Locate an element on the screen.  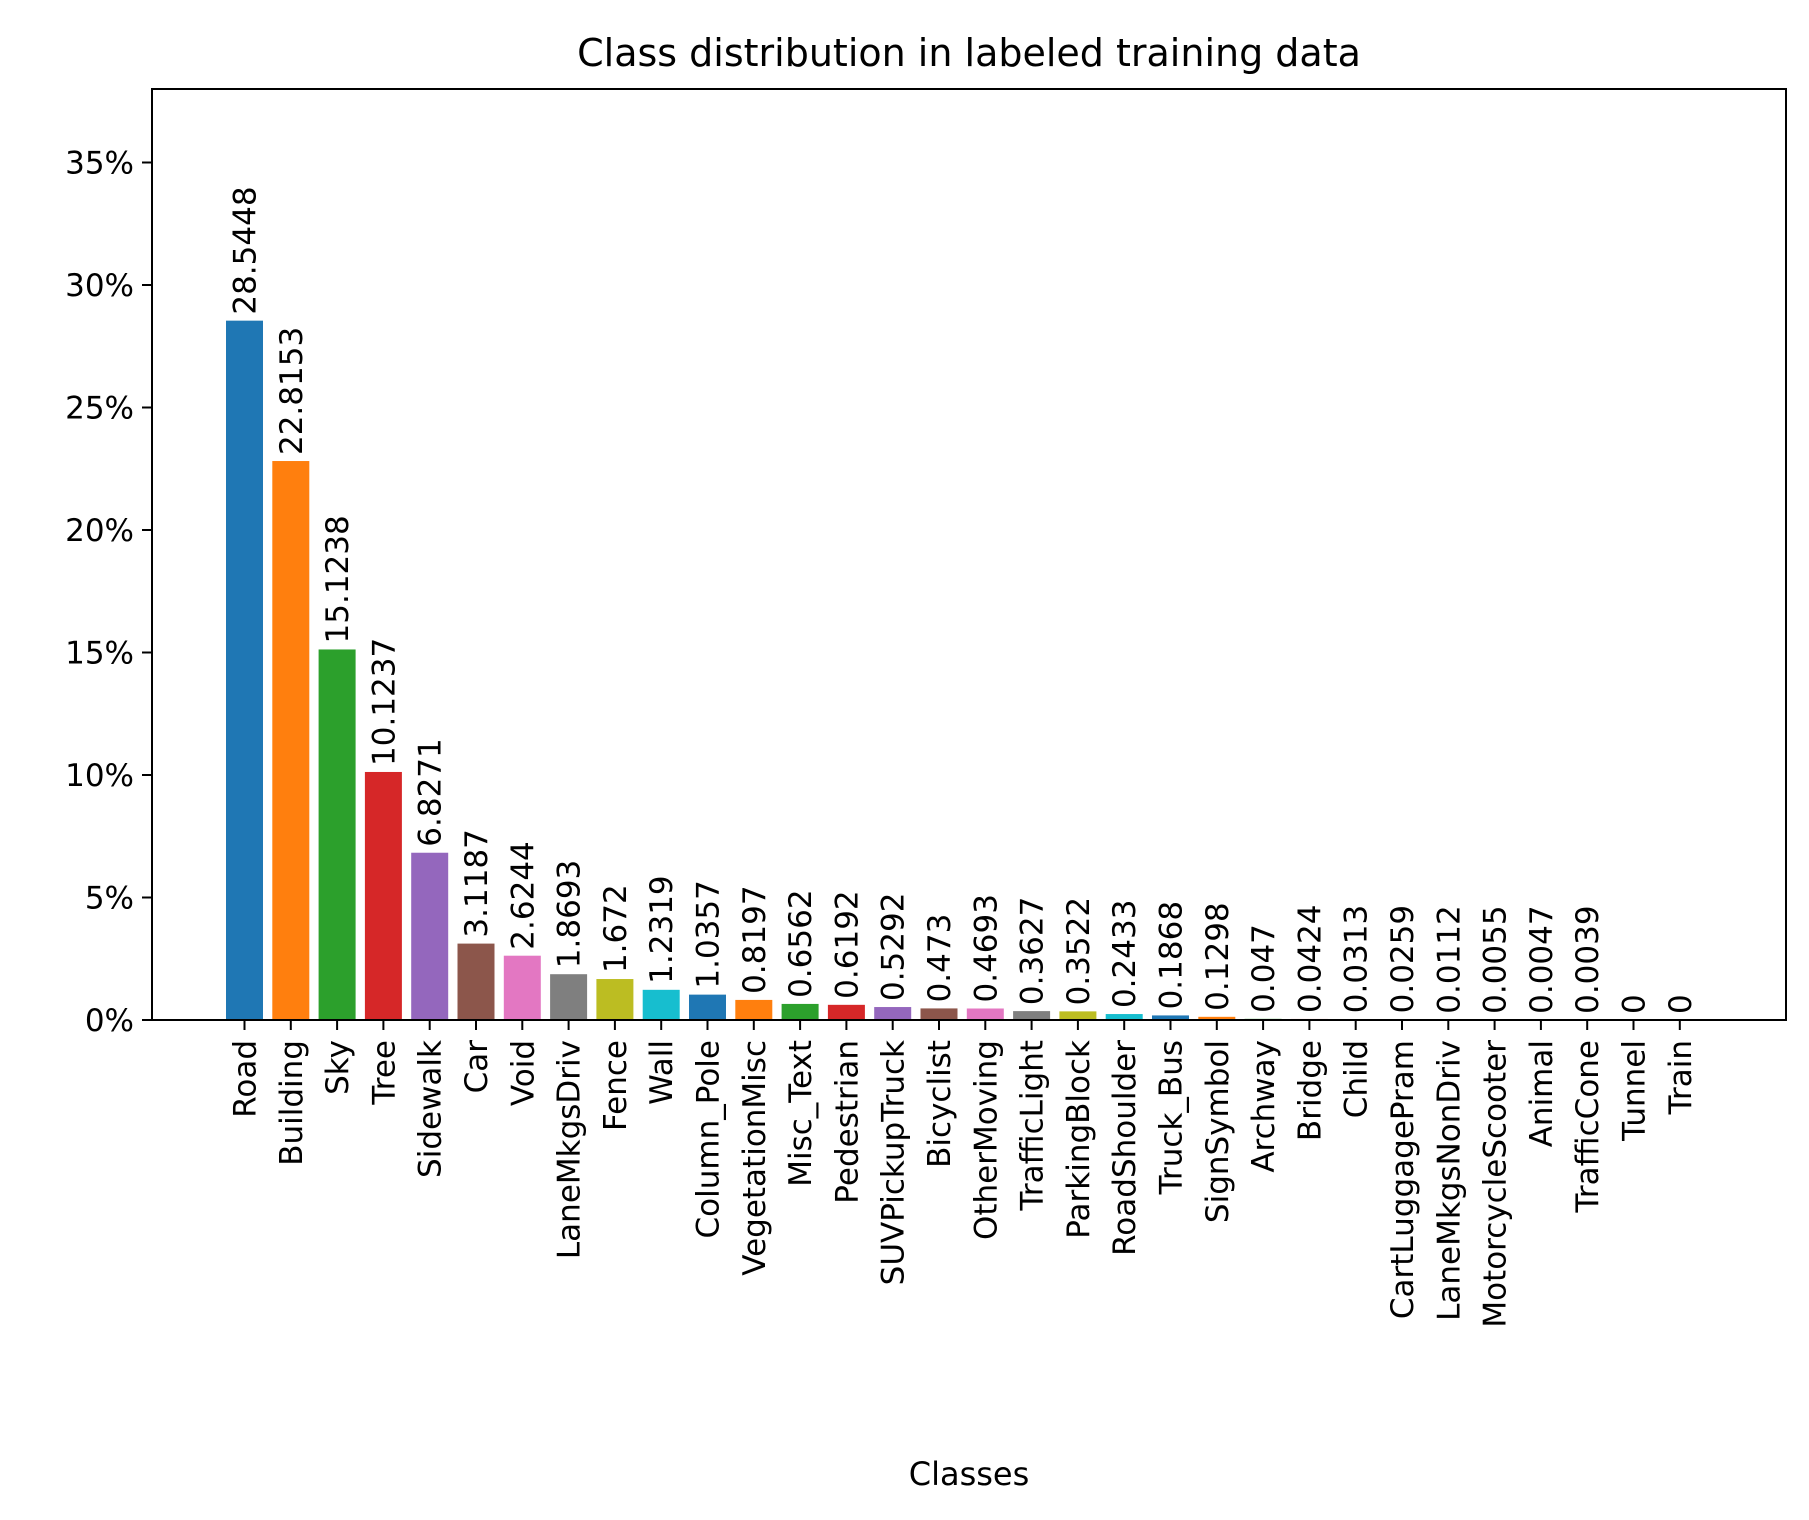
y-tick-label: 10% is located at coordinates (99, 776).